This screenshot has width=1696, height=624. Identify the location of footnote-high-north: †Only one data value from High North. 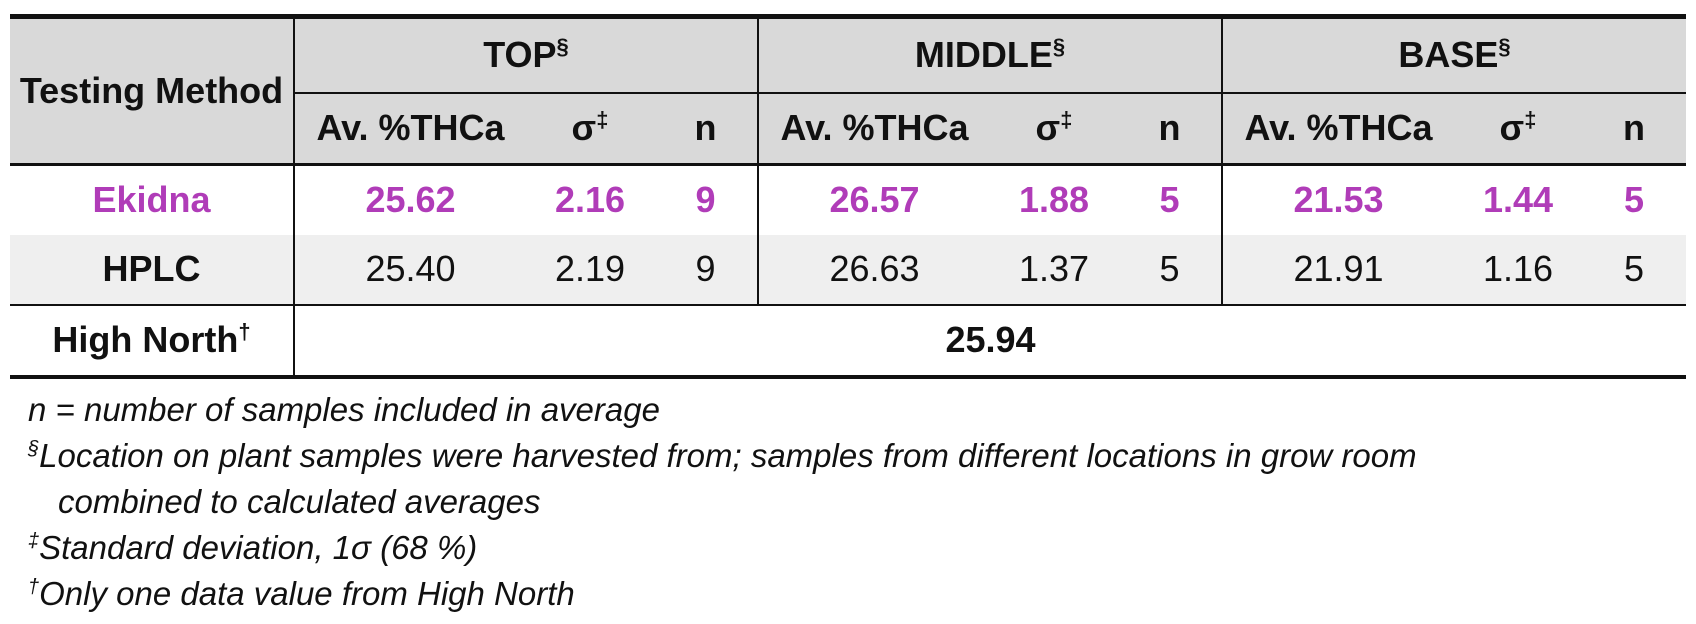
(857, 594).